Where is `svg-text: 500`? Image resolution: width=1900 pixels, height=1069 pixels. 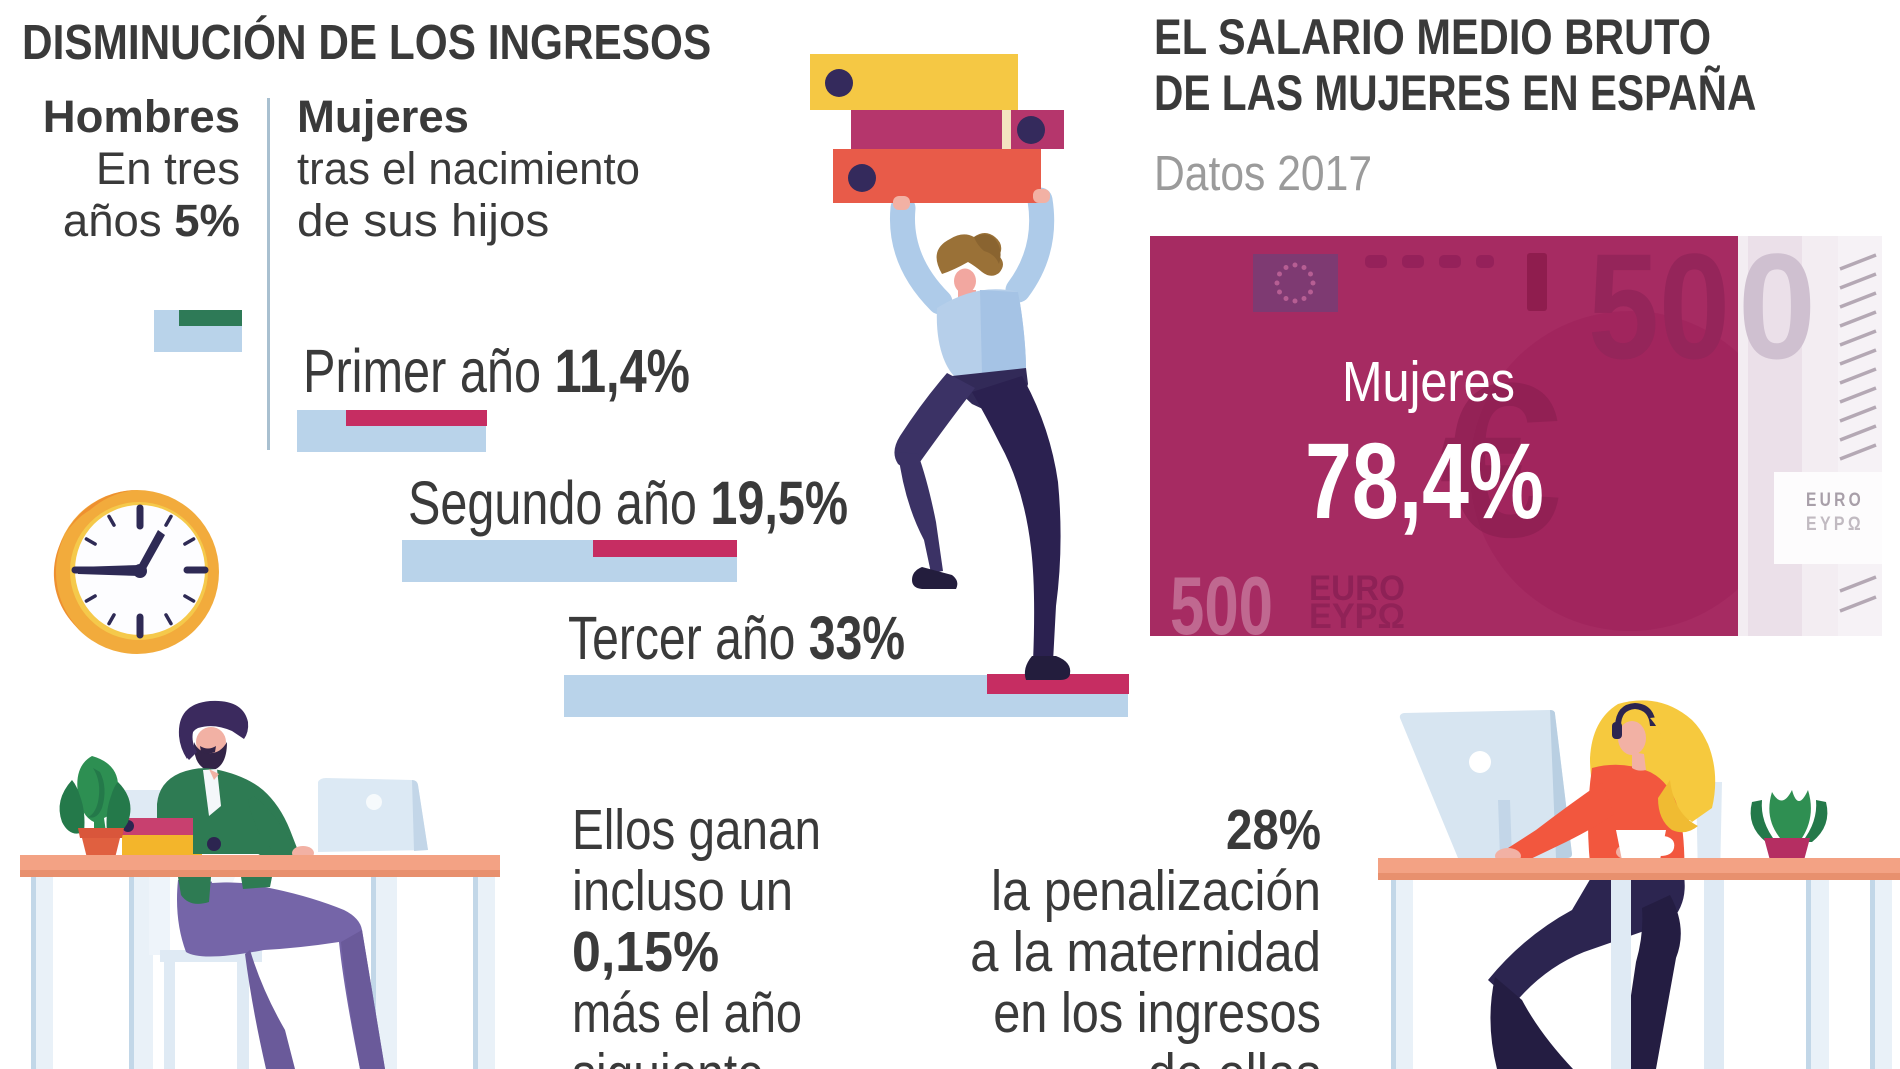
svg-text: 500 is located at coordinates (1221, 597).